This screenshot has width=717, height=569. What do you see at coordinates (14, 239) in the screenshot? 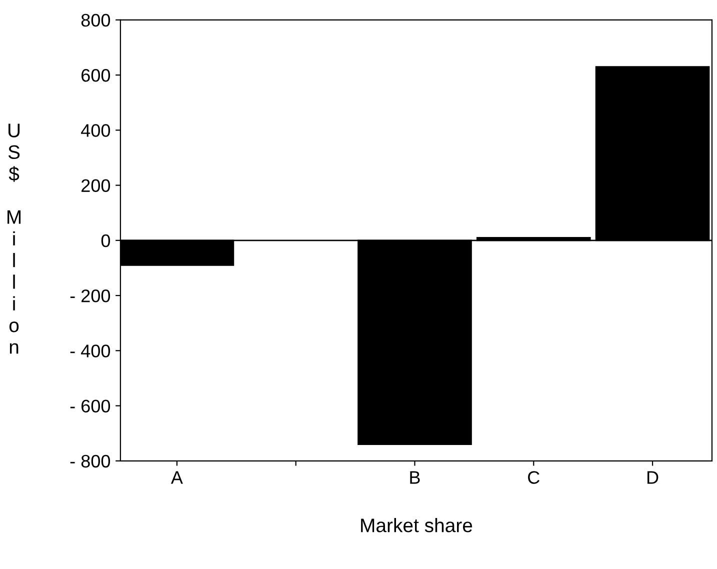
I see `text: US$ Million` at bounding box center [14, 239].